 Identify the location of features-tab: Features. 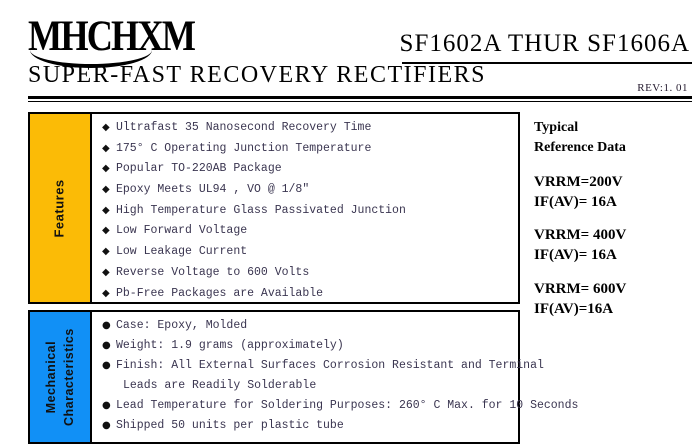
(61, 208).